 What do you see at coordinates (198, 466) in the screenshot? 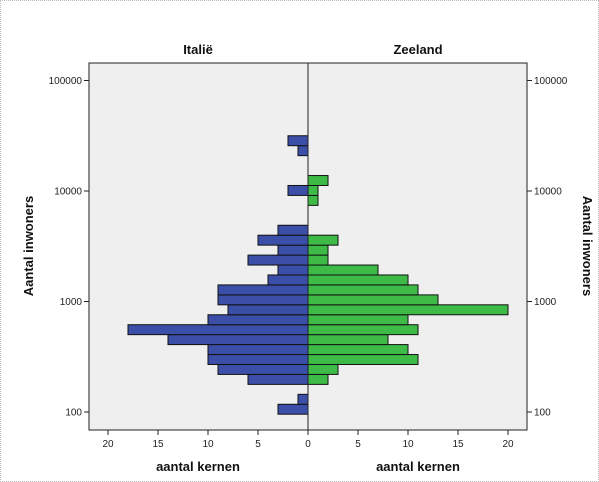
I see `x-axis-label-left: aantal kernen` at bounding box center [198, 466].